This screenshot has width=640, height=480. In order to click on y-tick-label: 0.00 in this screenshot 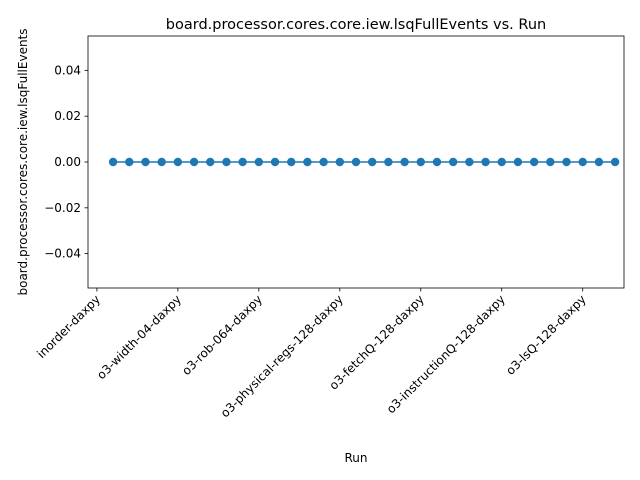, I will do `click(67, 162)`.